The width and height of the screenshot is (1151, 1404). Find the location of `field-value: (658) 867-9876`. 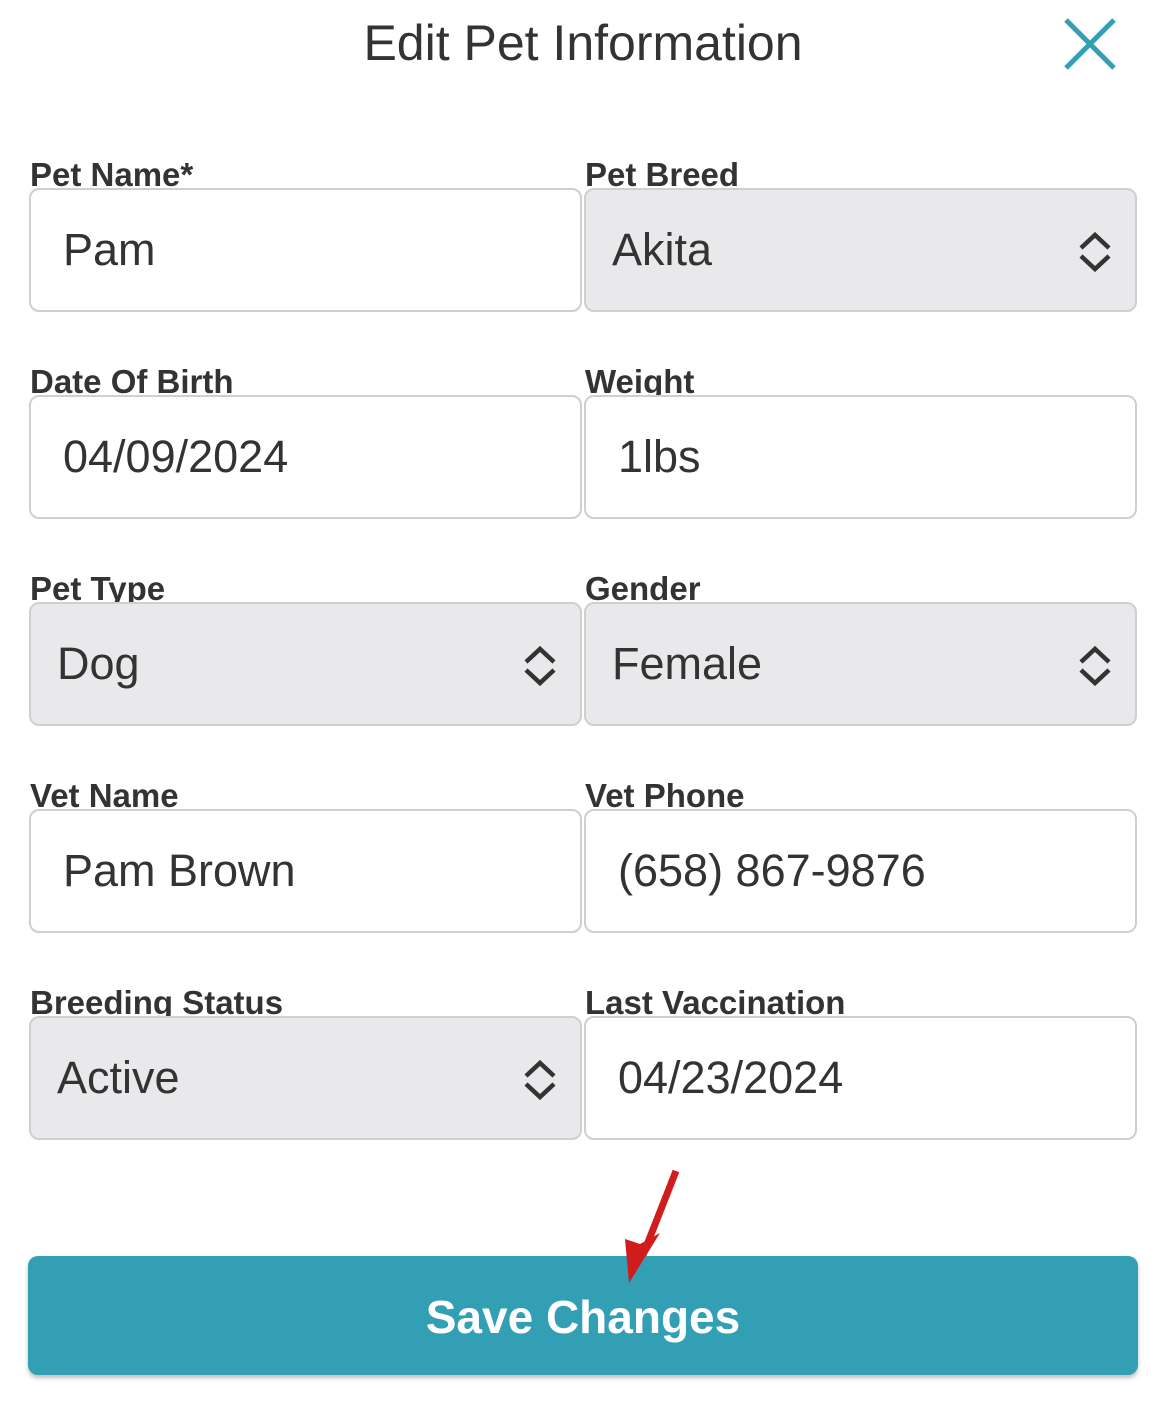

field-value: (658) 867-9876 is located at coordinates (772, 870).